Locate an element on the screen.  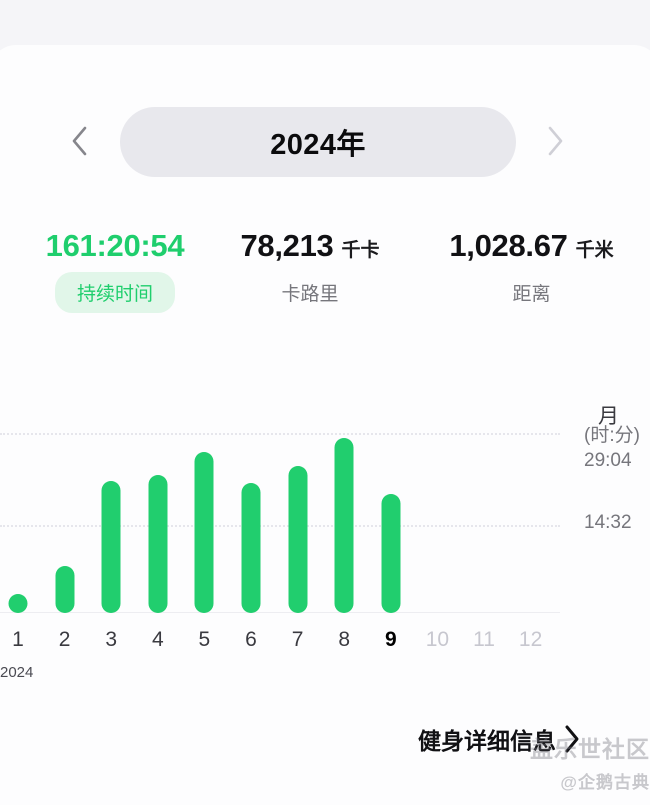
x-axis-tick-11: 11 is located at coordinates (484, 639).